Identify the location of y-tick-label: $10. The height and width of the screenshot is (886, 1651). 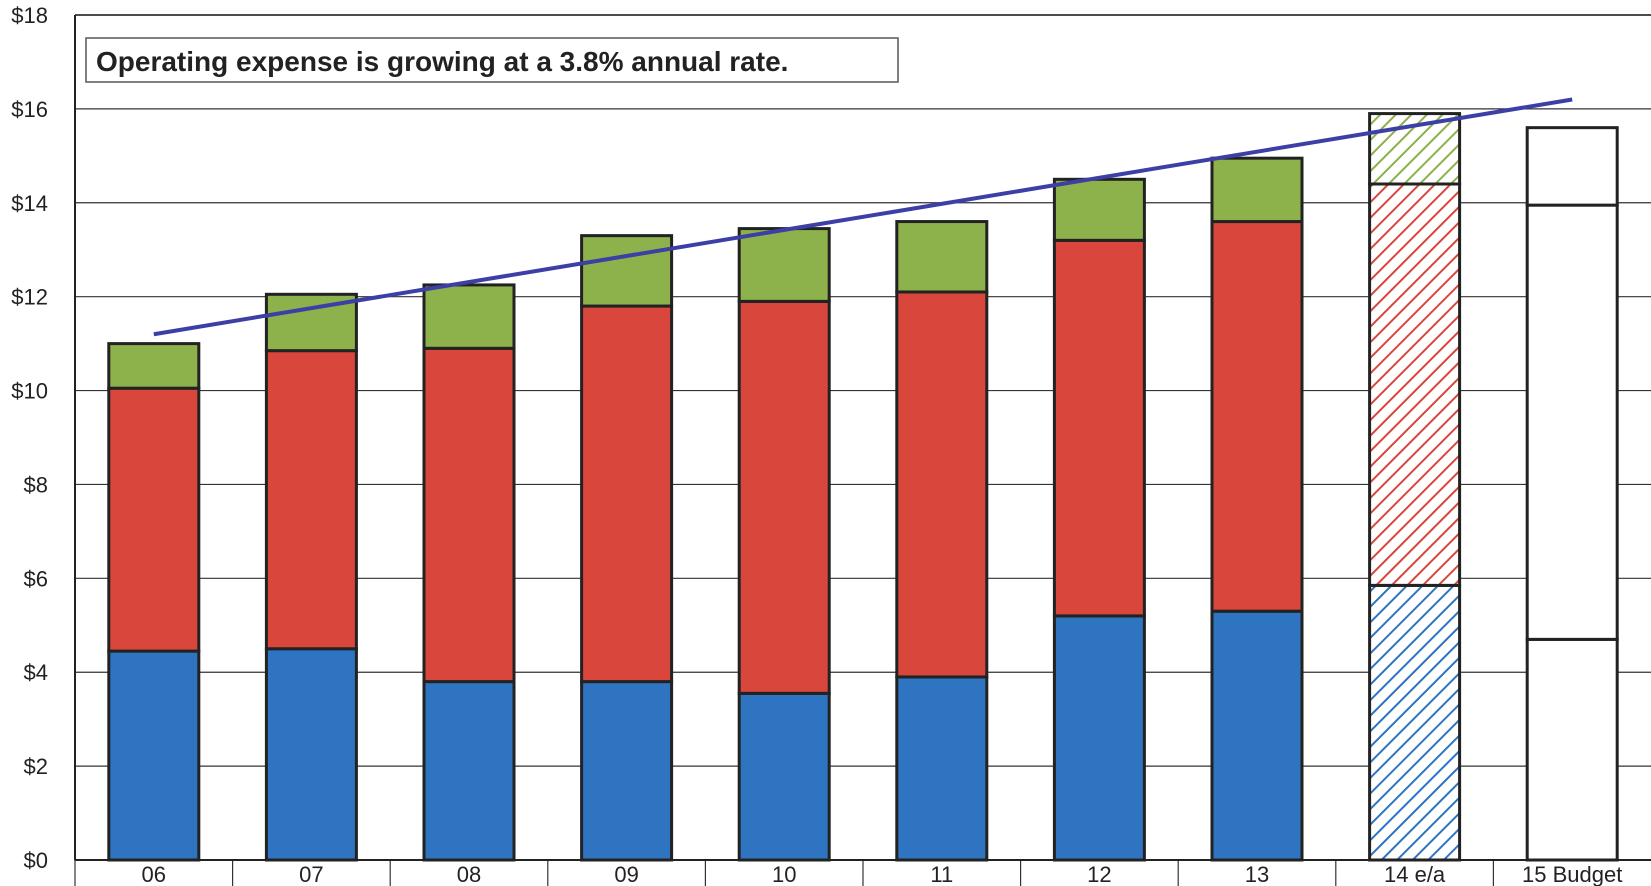
(29, 391).